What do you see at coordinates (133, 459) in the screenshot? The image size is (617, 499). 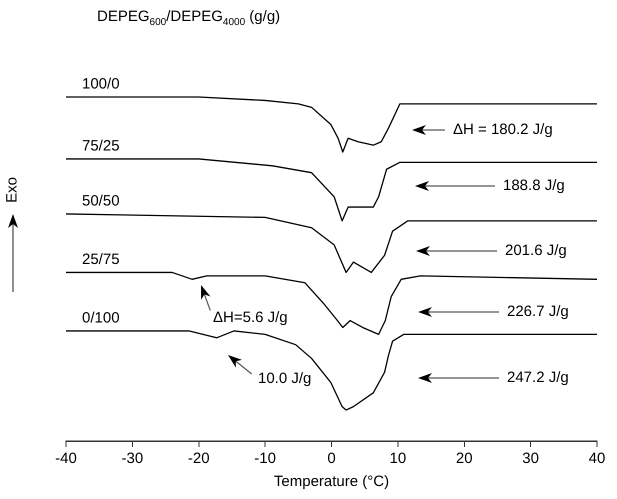 I see `x-tick-label: -30` at bounding box center [133, 459].